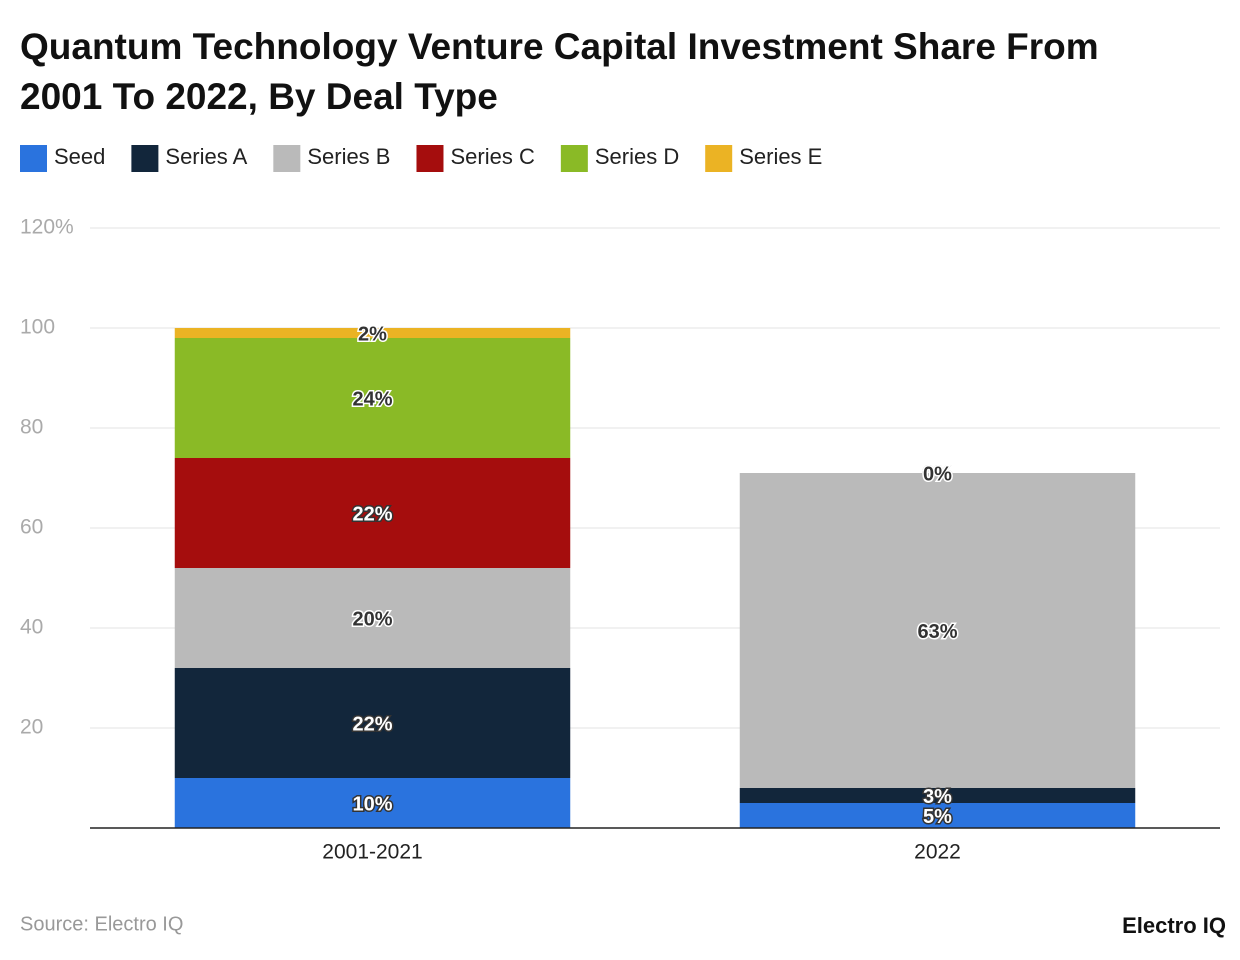  I want to click on value-label: 5%, so click(937, 817).